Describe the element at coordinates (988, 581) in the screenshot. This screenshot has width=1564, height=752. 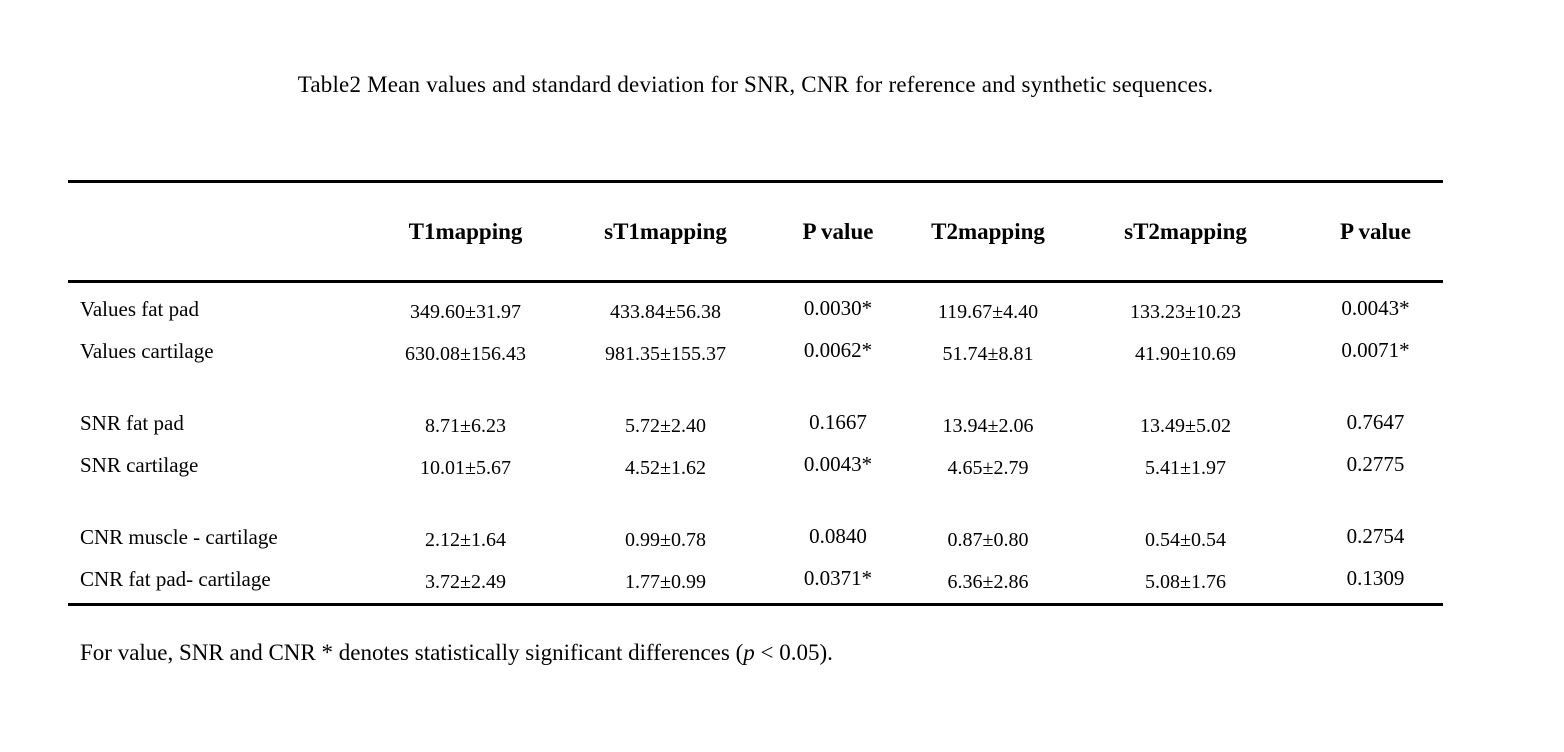
I see `table-cell: 6.36±2.86` at that location.